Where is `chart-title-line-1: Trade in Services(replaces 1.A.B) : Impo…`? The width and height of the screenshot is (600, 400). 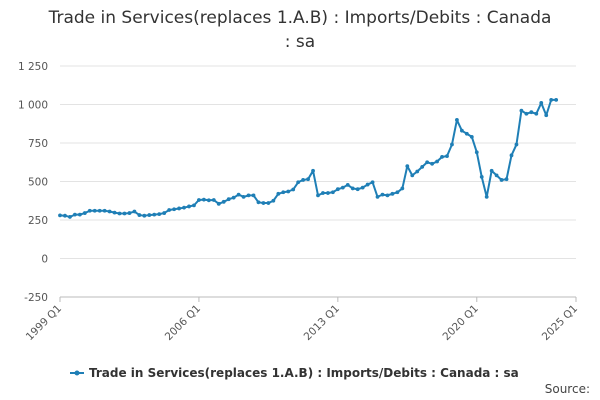
chart-title-line-1: Trade in Services(replaces 1.A.B) : Impo… is located at coordinates (300, 18).